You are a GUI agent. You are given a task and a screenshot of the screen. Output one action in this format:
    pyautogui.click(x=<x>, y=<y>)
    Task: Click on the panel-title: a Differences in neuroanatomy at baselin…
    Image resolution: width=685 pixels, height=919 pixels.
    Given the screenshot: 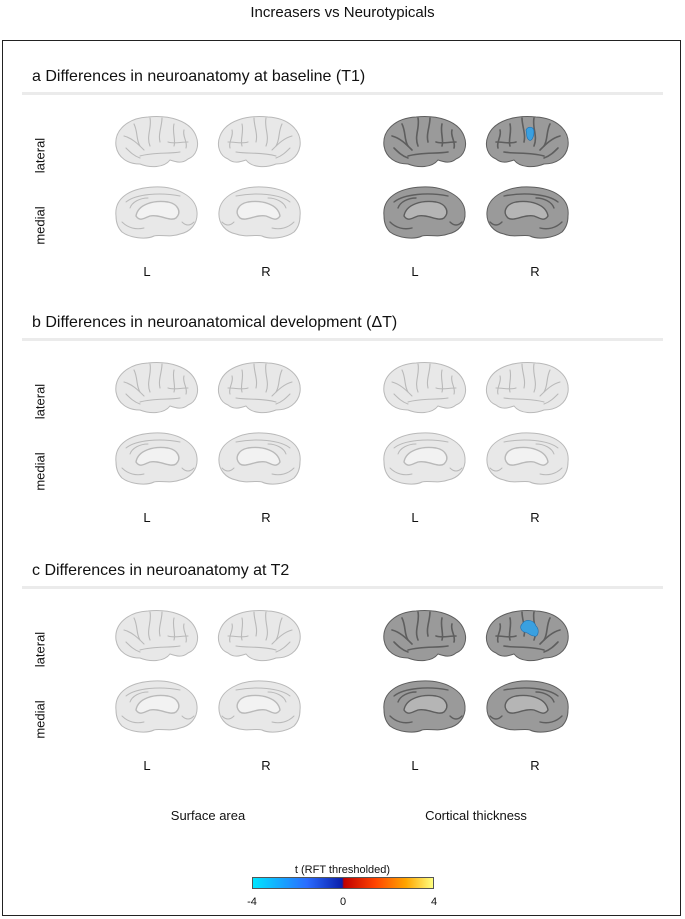 What is the action you would take?
    pyautogui.click(x=199, y=76)
    